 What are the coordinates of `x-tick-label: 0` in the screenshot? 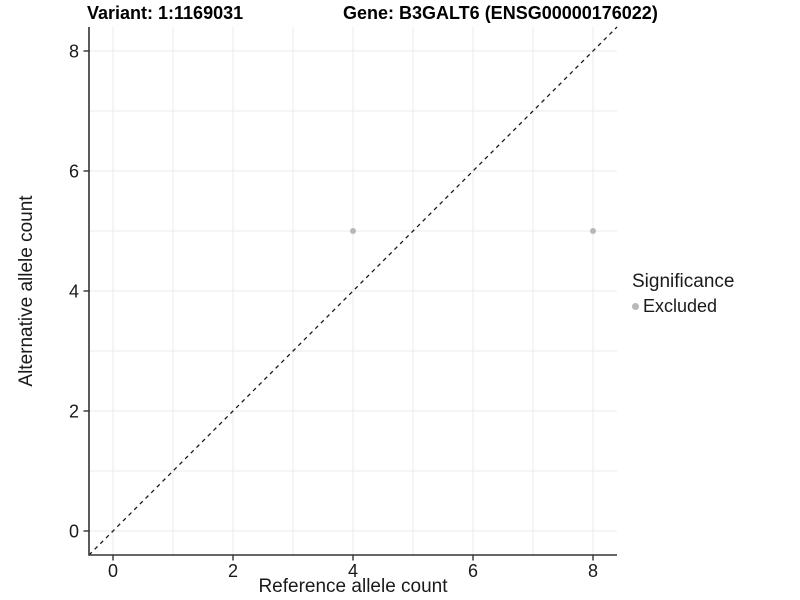 It's located at (113, 571).